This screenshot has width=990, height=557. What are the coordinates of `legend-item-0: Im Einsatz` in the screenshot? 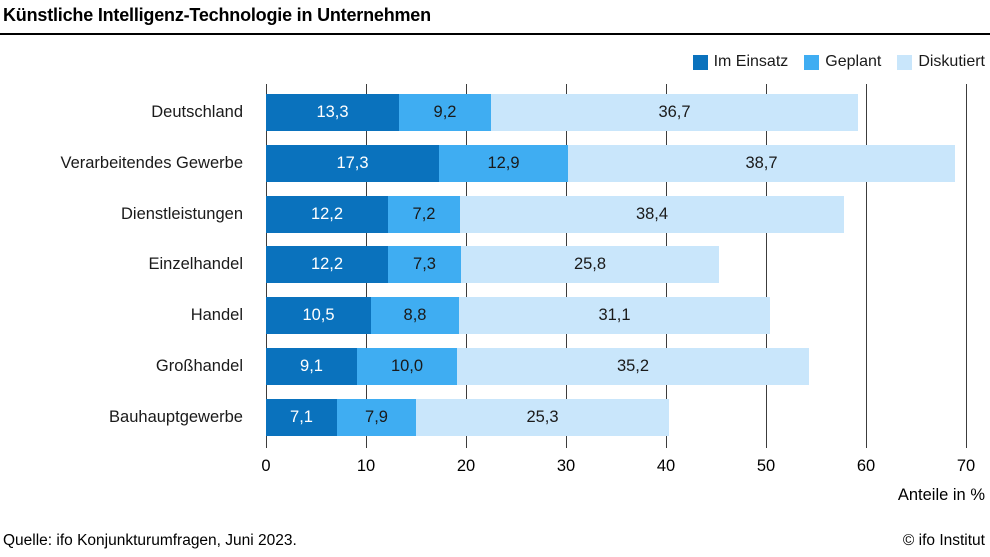 It's located at (740, 62).